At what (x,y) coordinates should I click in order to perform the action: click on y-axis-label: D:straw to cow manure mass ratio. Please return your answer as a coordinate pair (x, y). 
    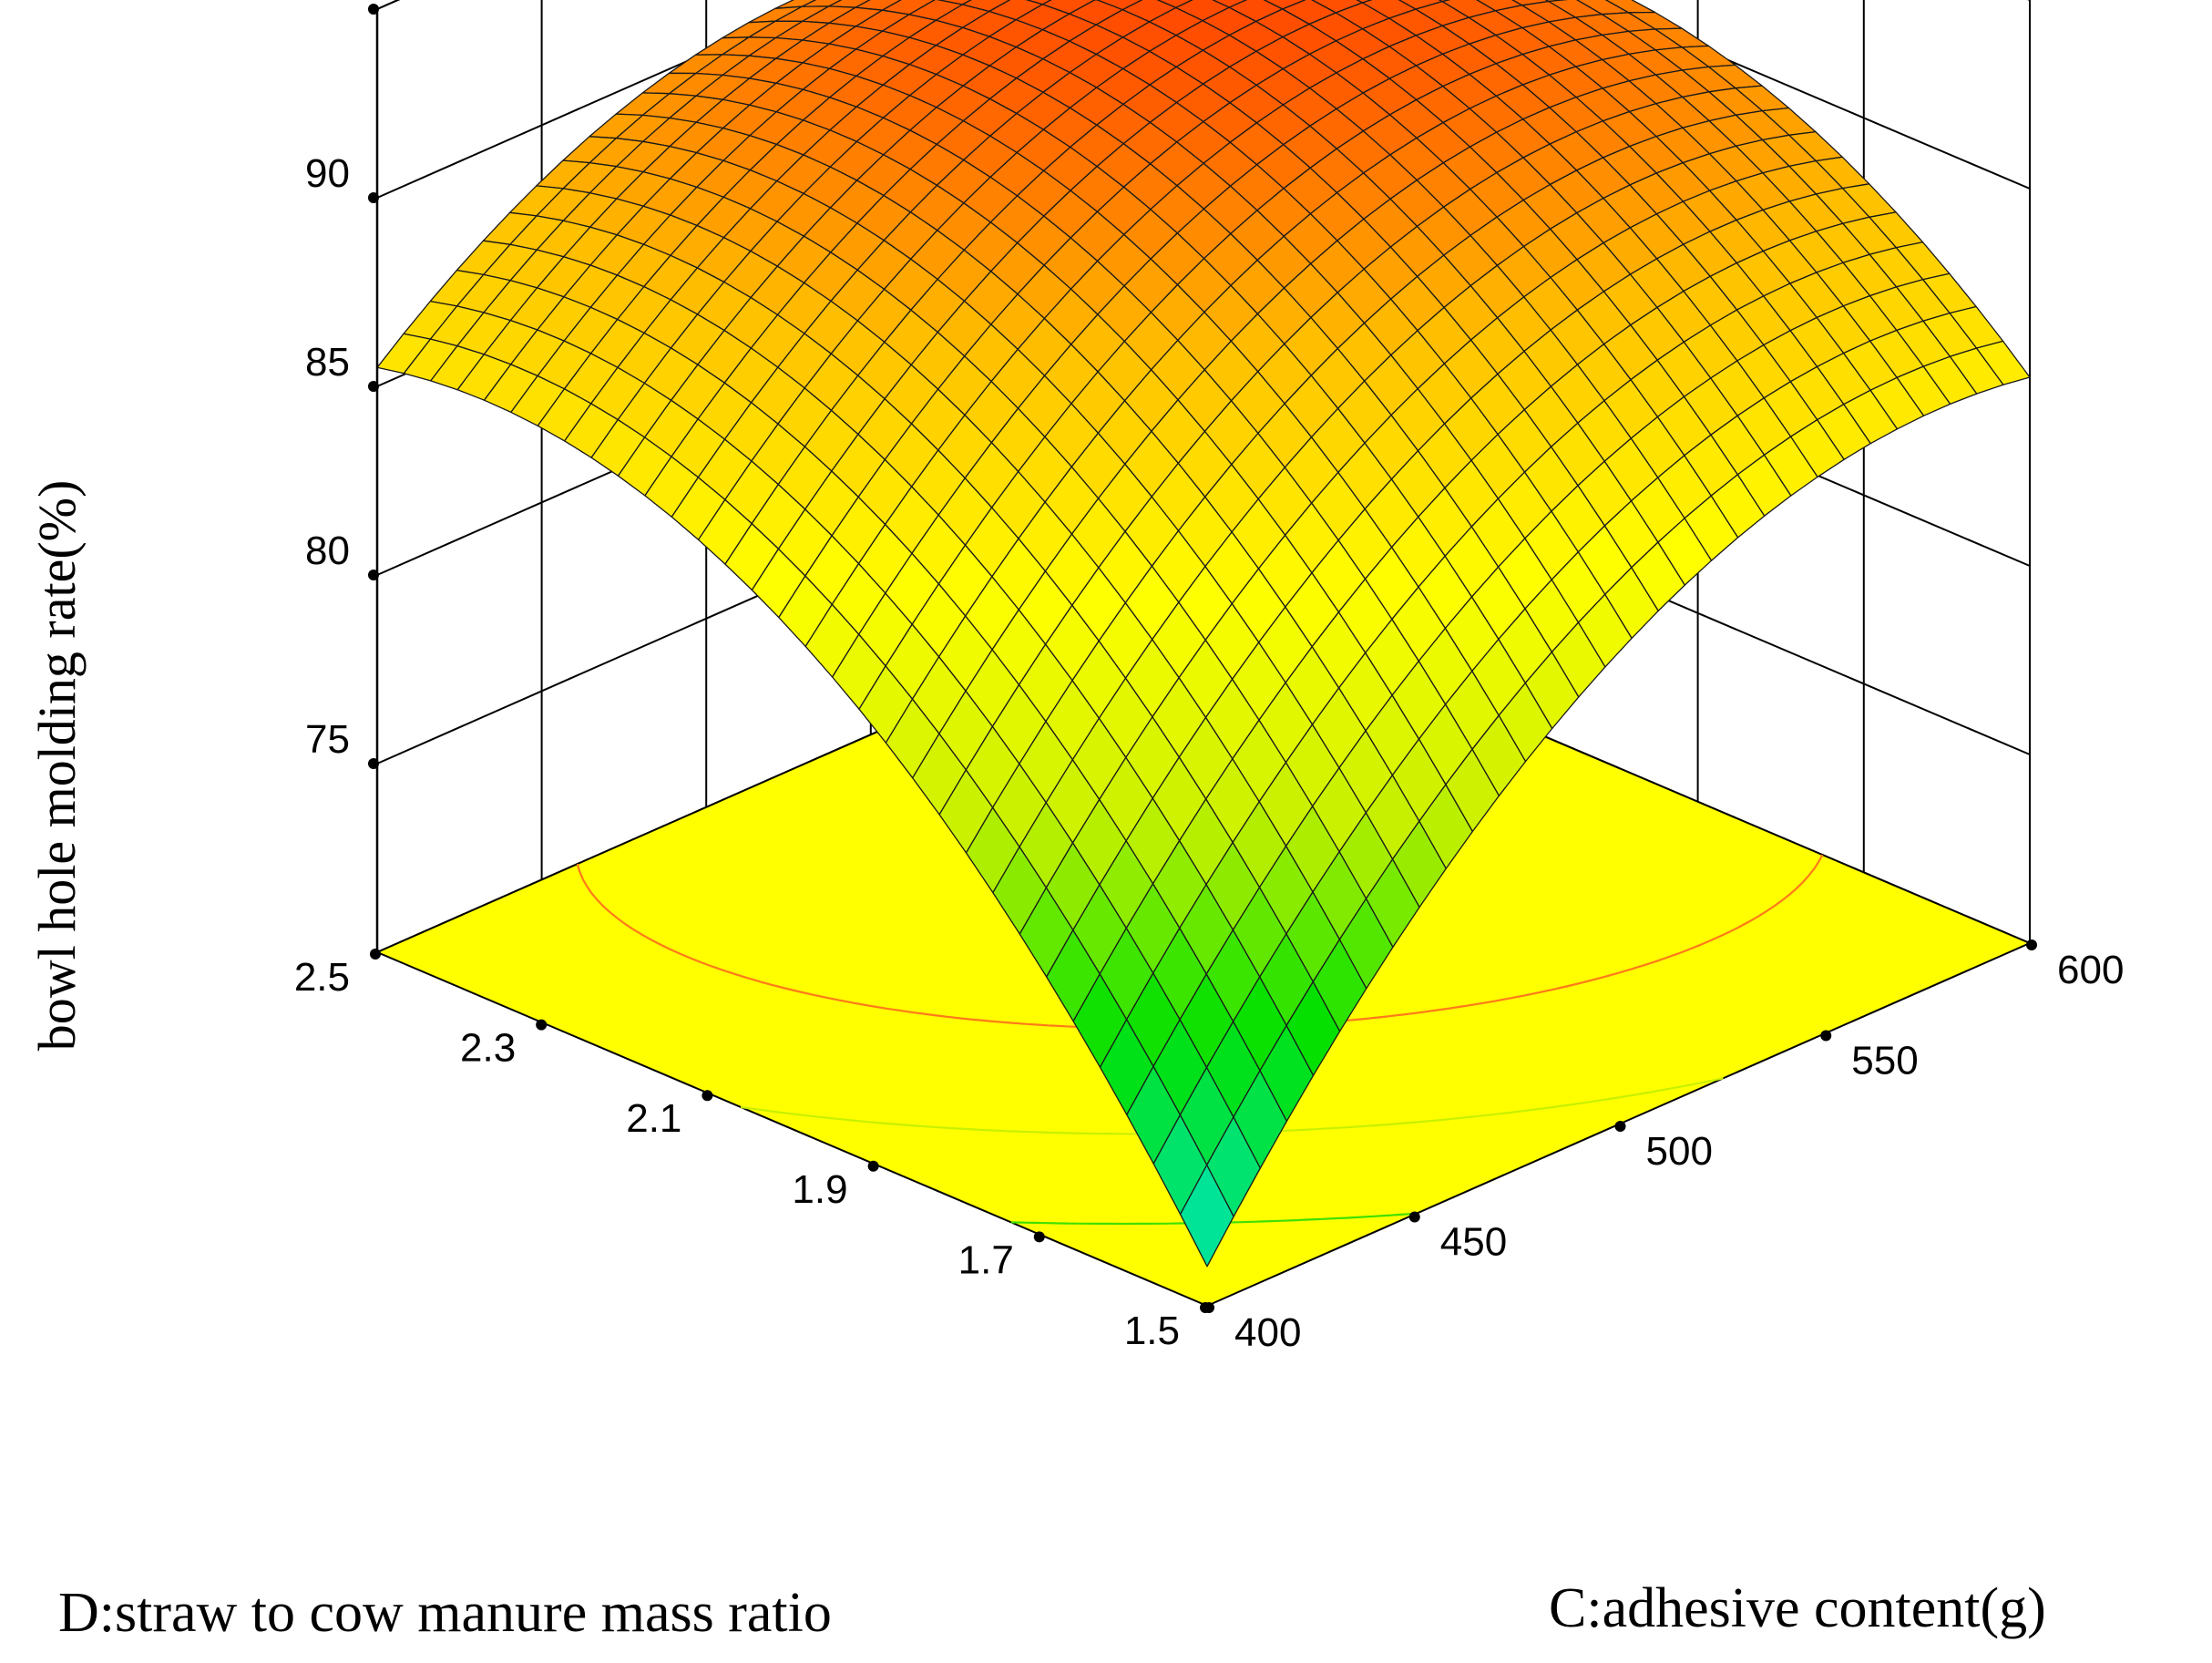
    Looking at the image, I should click on (445, 1613).